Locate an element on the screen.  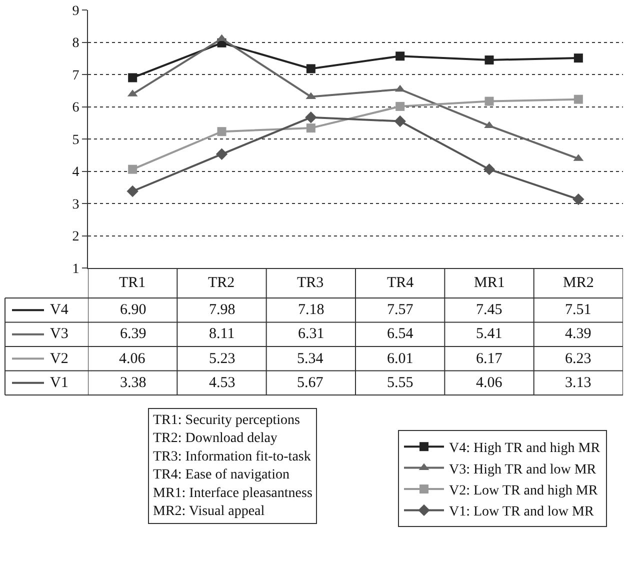
text: V4 is located at coordinates (59, 310).